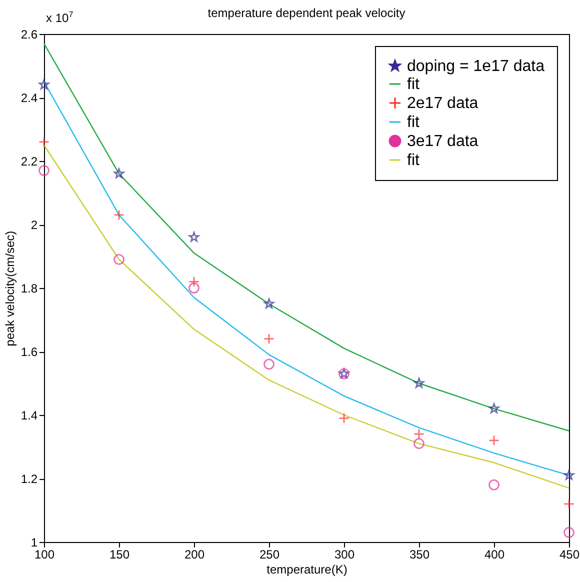 This screenshot has width=580, height=582. Describe the element at coordinates (34, 543) in the screenshot. I see `y-tick-label: 1` at that location.